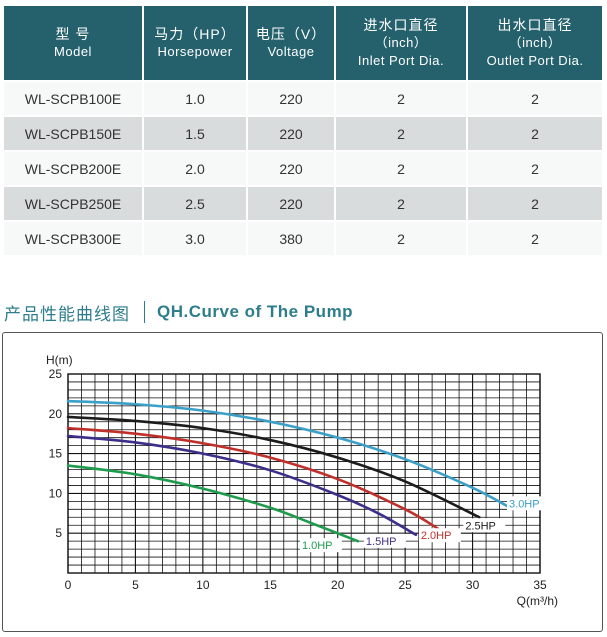  Describe the element at coordinates (68, 585) in the screenshot. I see `x-tick-label: 0` at that location.